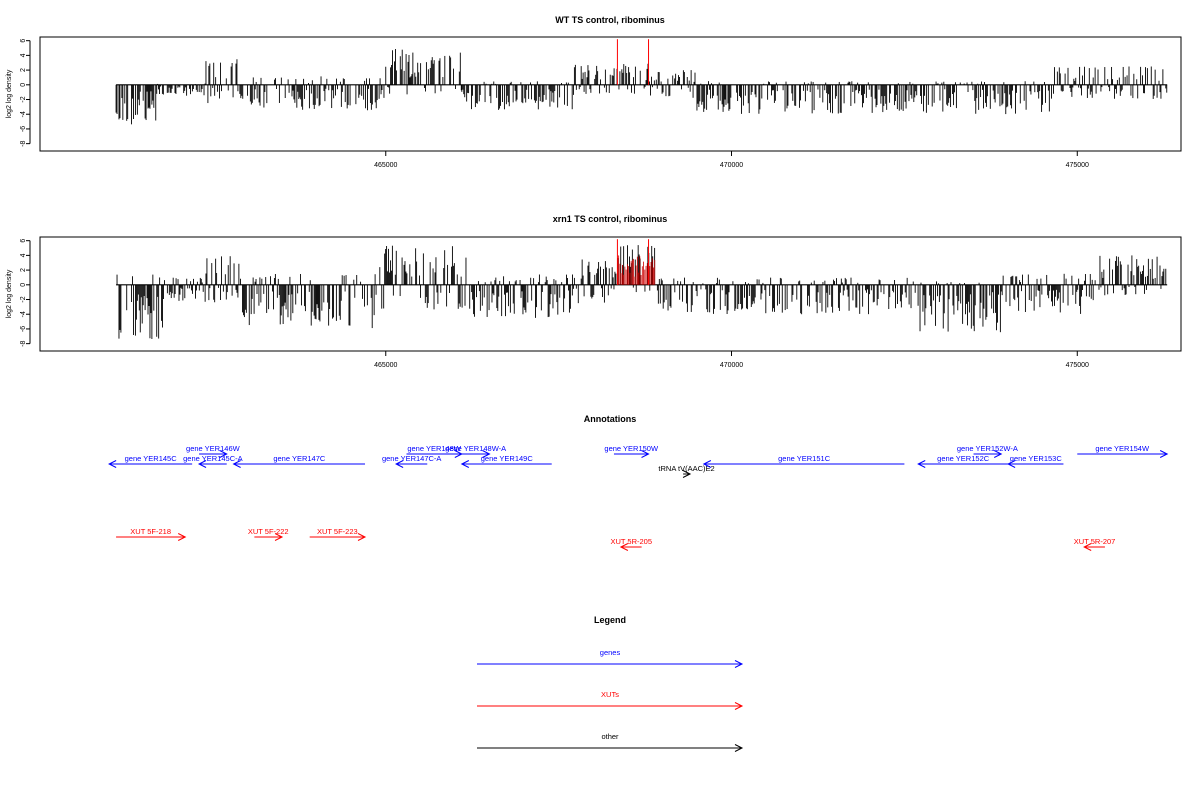  What do you see at coordinates (963, 458) in the screenshot?
I see `annotation-label: gene YER152C` at bounding box center [963, 458].